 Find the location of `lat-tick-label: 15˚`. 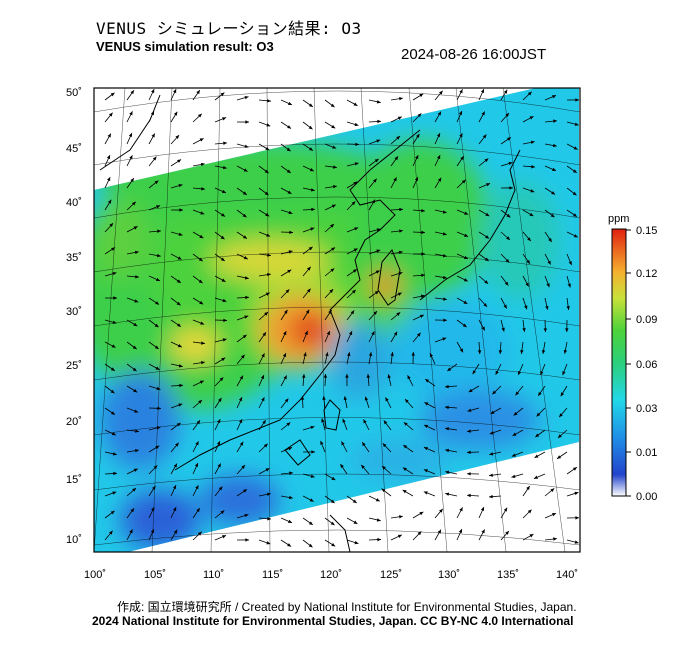

lat-tick-label: 15˚ is located at coordinates (74, 480).